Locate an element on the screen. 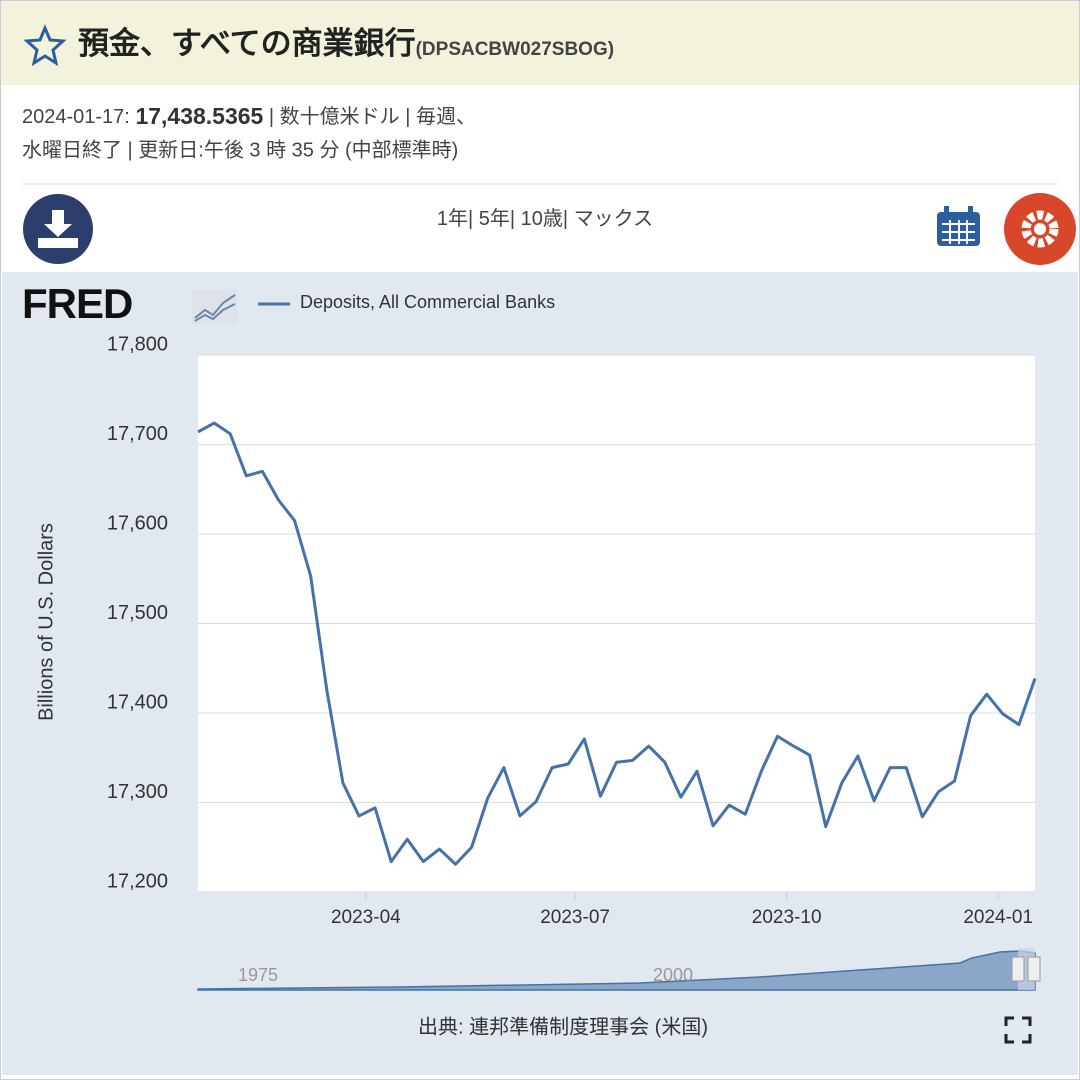 This screenshot has height=1080, width=1080. x-tick-label: 2023-04 is located at coordinates (366, 917).